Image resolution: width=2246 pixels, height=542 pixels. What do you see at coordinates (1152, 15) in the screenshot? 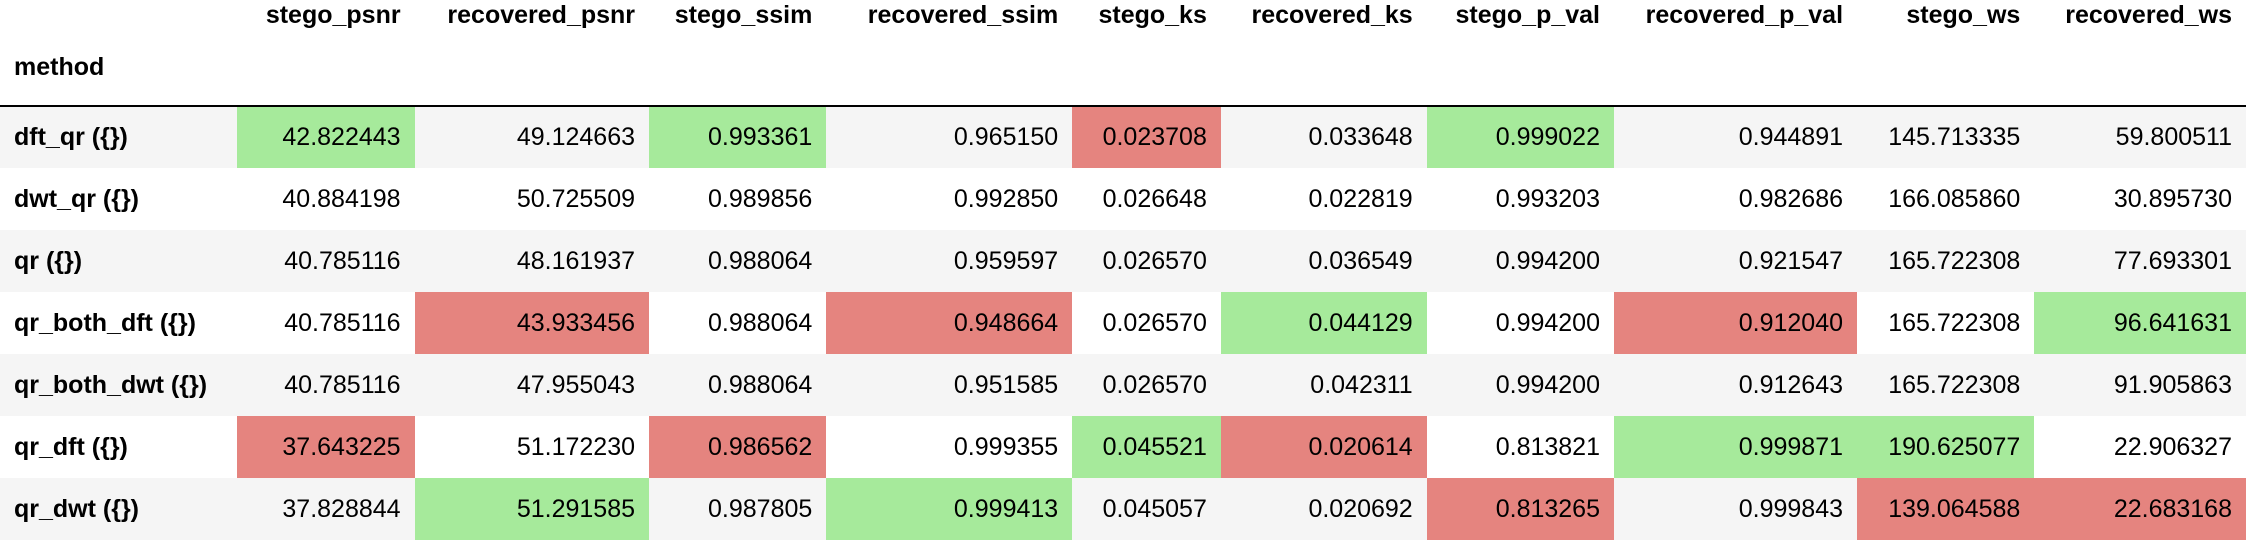
I see `column-header: stego_ks` at bounding box center [1152, 15].